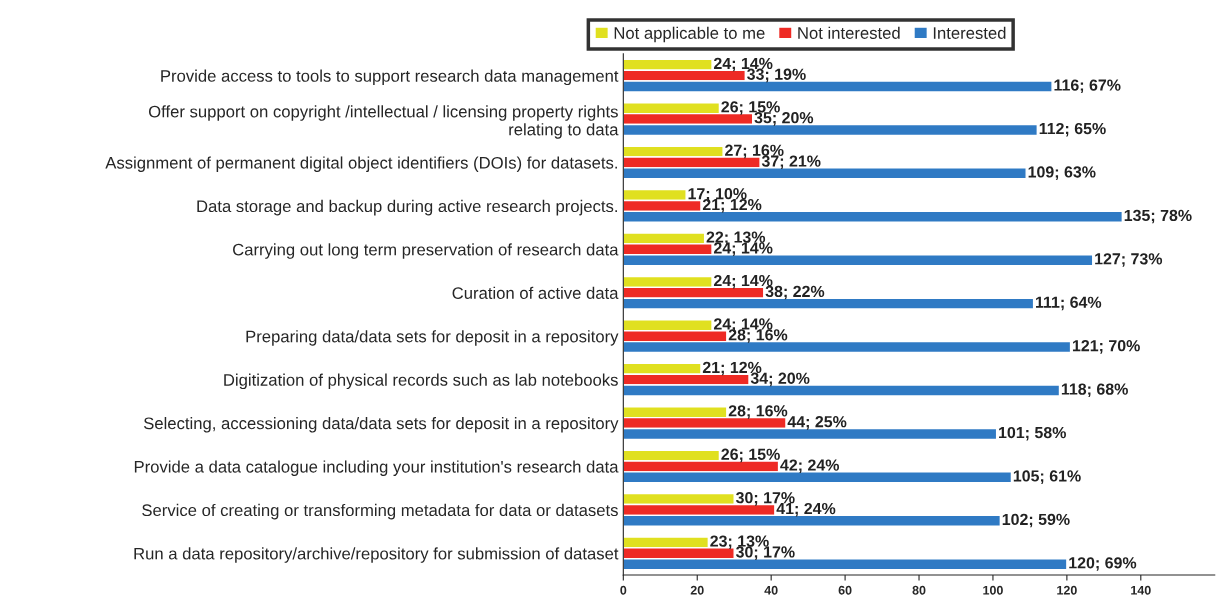 This screenshot has width=1227, height=599. I want to click on y-tick-label: Carrying out long term preservation of research data, so click(426, 251).